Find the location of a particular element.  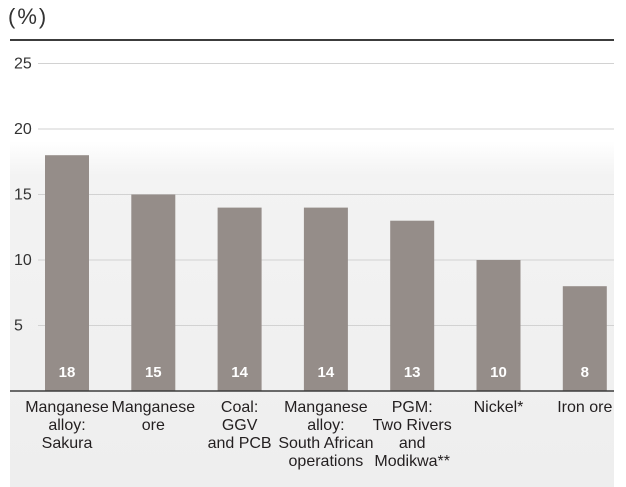

y-tick-label: 5 is located at coordinates (18, 326).